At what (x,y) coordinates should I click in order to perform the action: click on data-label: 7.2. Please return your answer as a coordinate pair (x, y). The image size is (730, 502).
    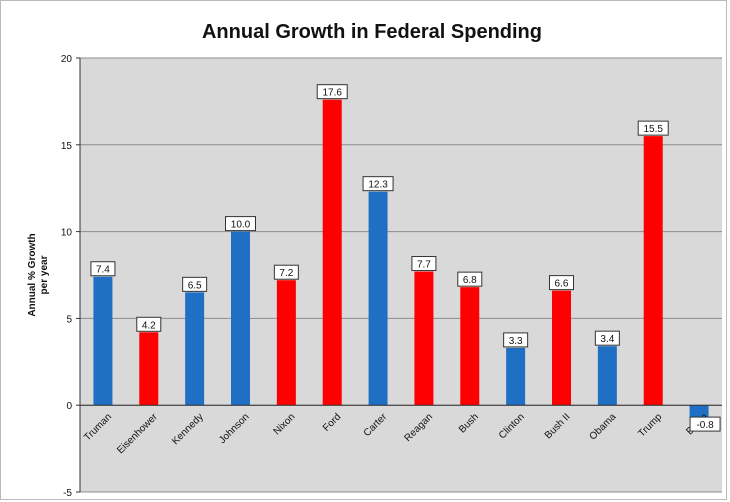
    Looking at the image, I should click on (286, 273).